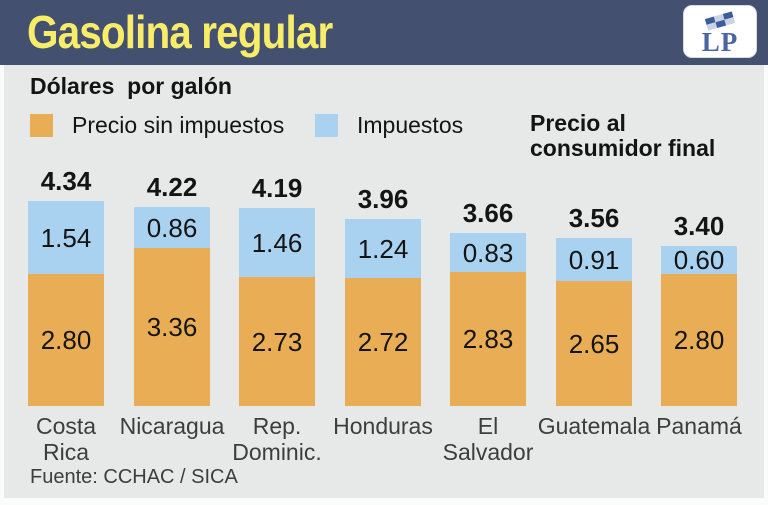 This screenshot has height=505, width=768. Describe the element at coordinates (488, 439) in the screenshot. I see `country-label: El Salvador` at that location.